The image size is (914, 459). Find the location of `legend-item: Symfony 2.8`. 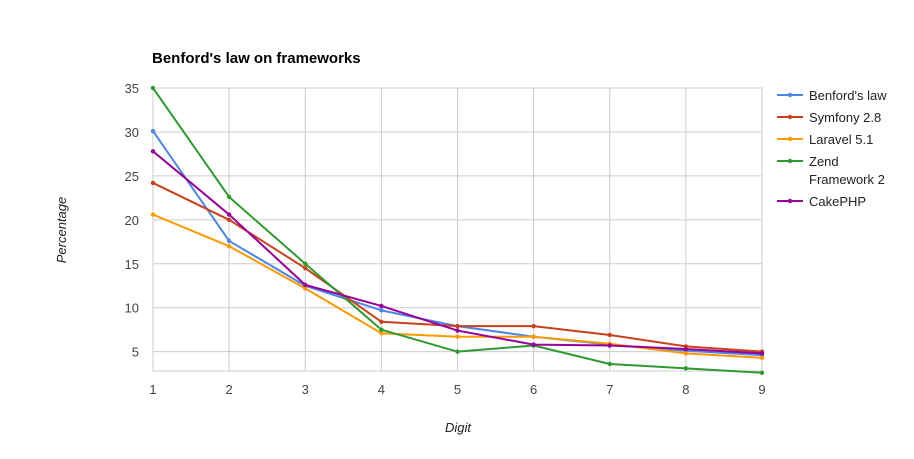

legend-item: Symfony 2.8 is located at coordinates (829, 117).